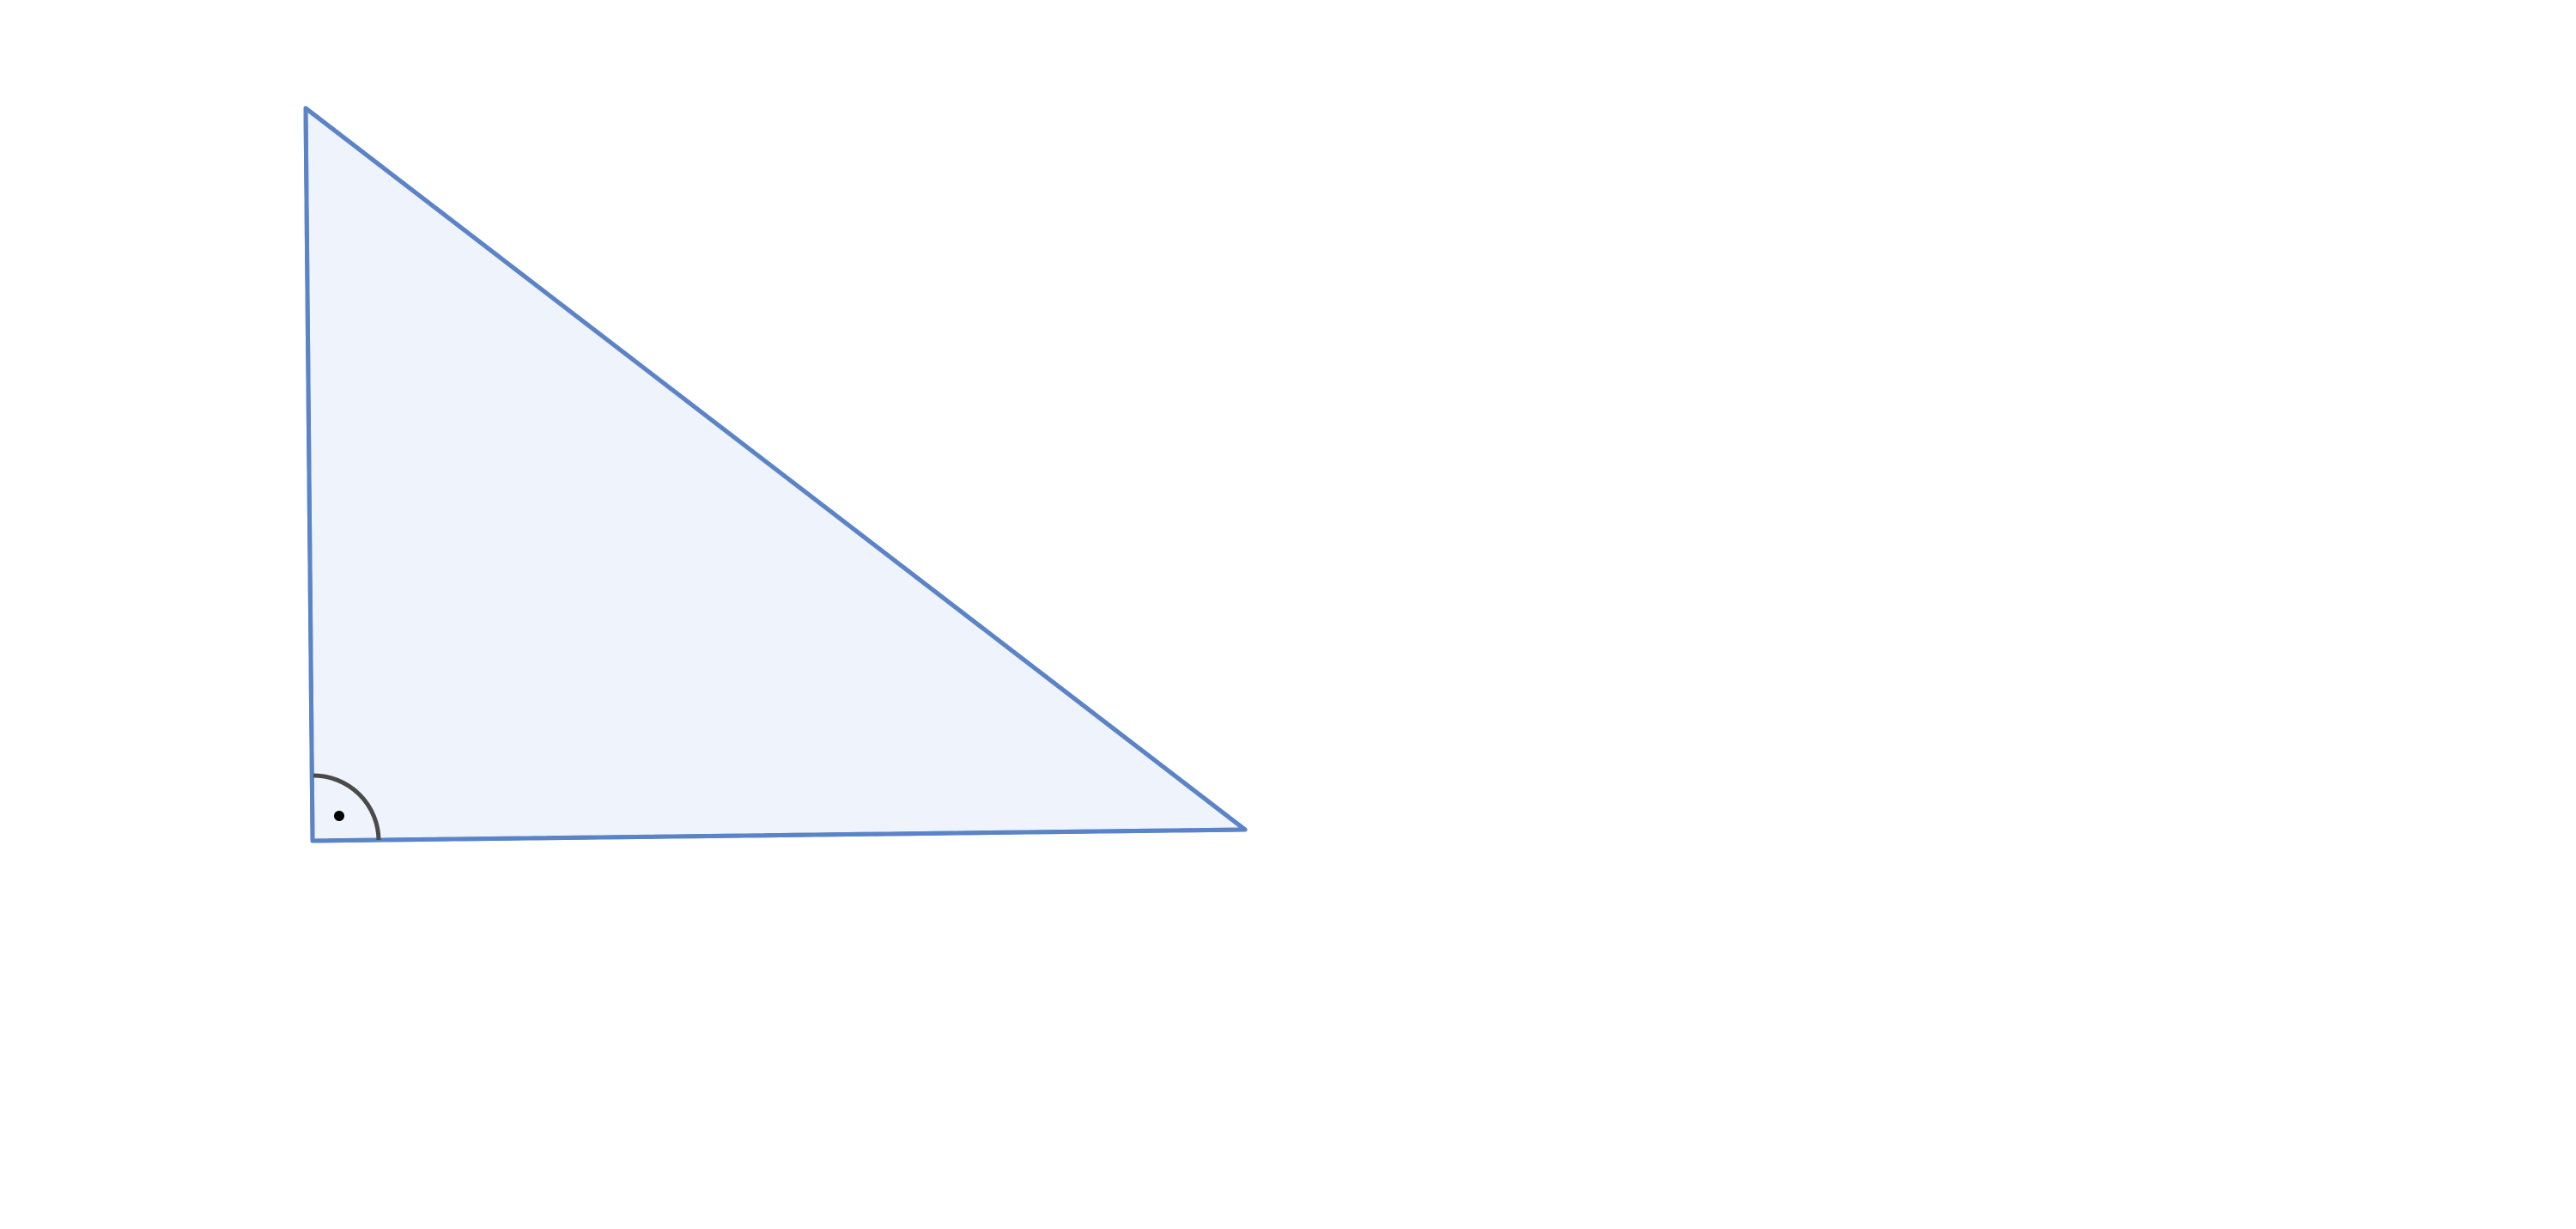 This screenshot has width=2576, height=1229. I want to click on triangle-edge-left, so click(309, 474).